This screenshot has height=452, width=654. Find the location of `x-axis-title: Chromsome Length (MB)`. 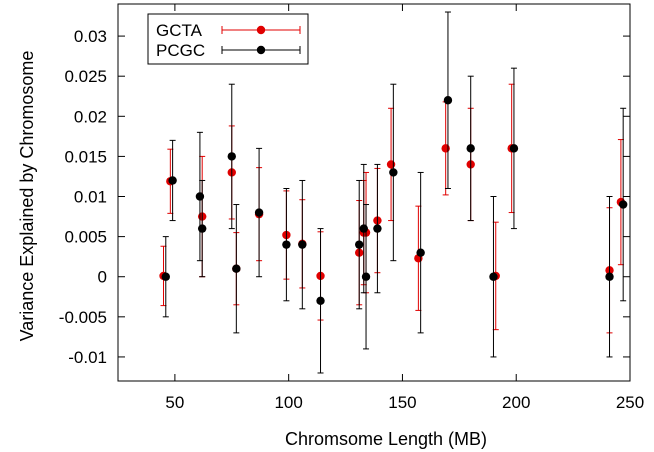

x-axis-title: Chromsome Length (MB) is located at coordinates (386, 439).